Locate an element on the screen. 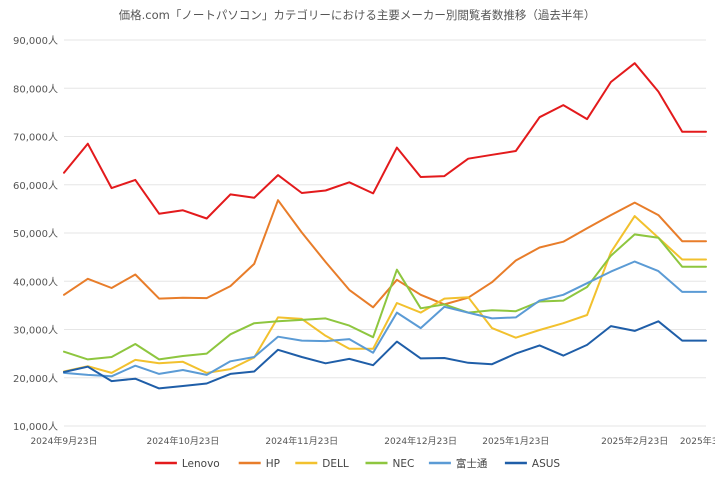  legend-label: Lenovo is located at coordinates (201, 464).